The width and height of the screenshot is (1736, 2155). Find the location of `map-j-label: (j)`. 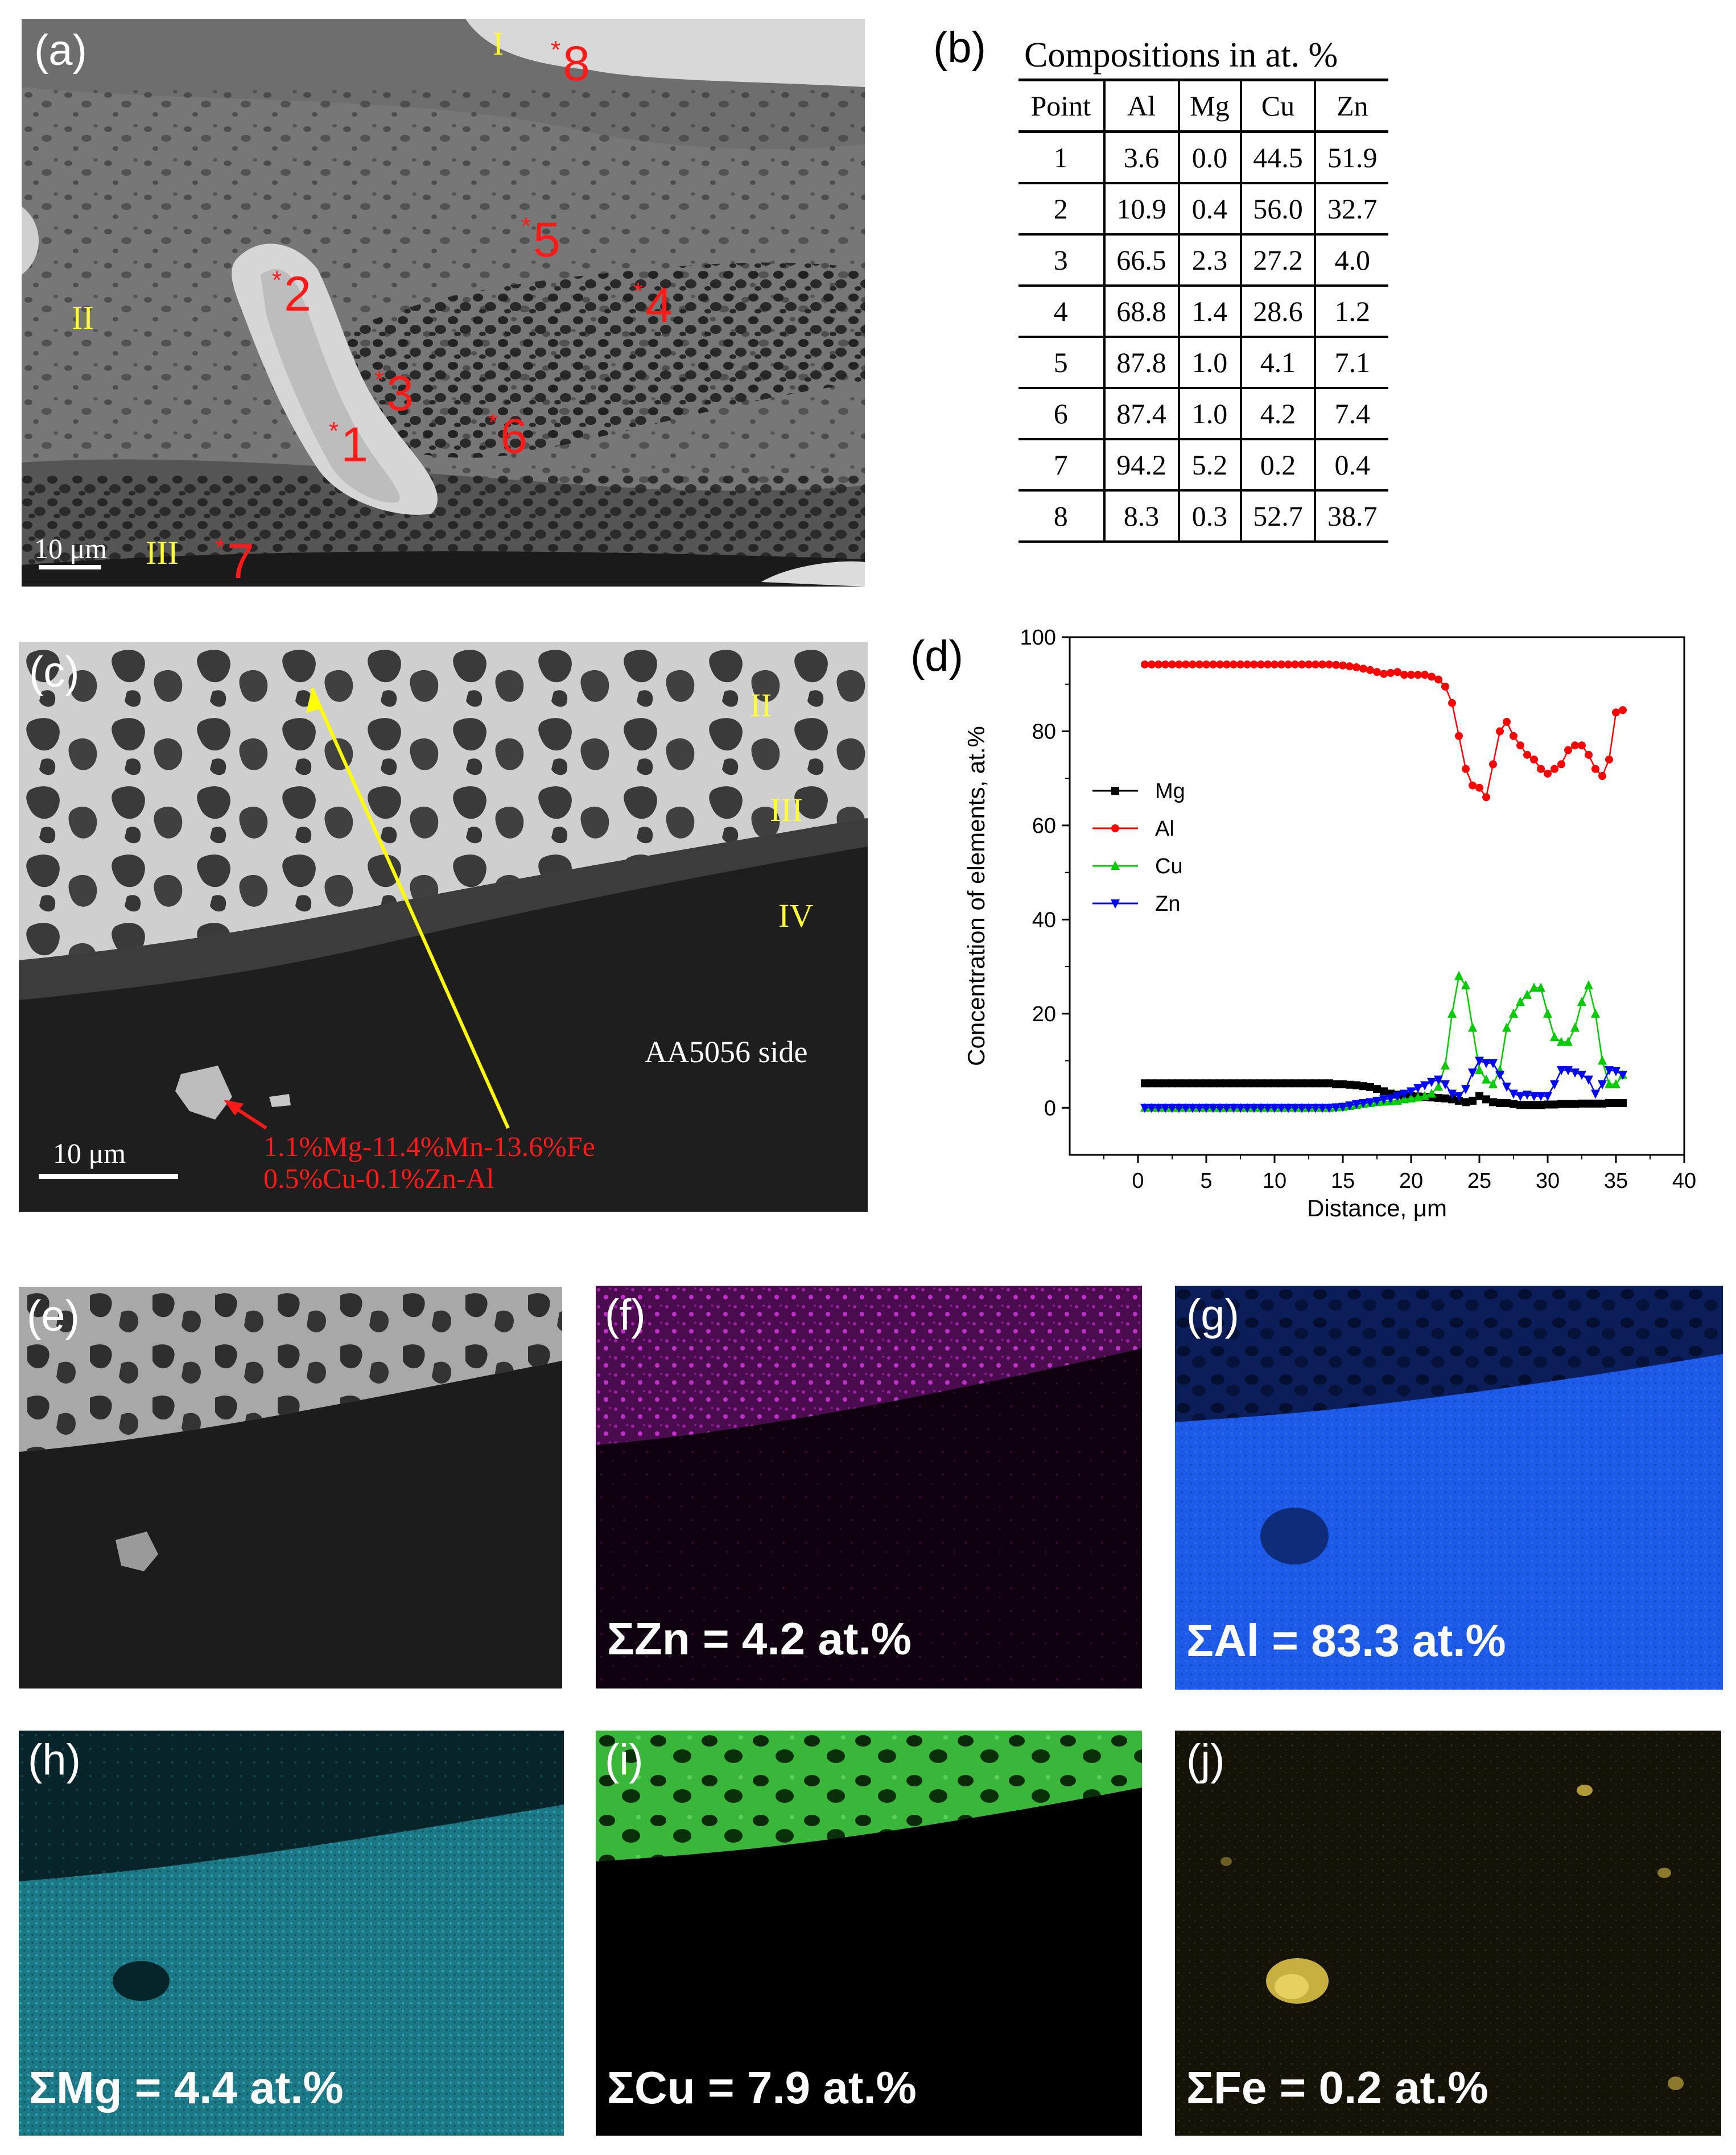

map-j-label: (j) is located at coordinates (1205, 1760).